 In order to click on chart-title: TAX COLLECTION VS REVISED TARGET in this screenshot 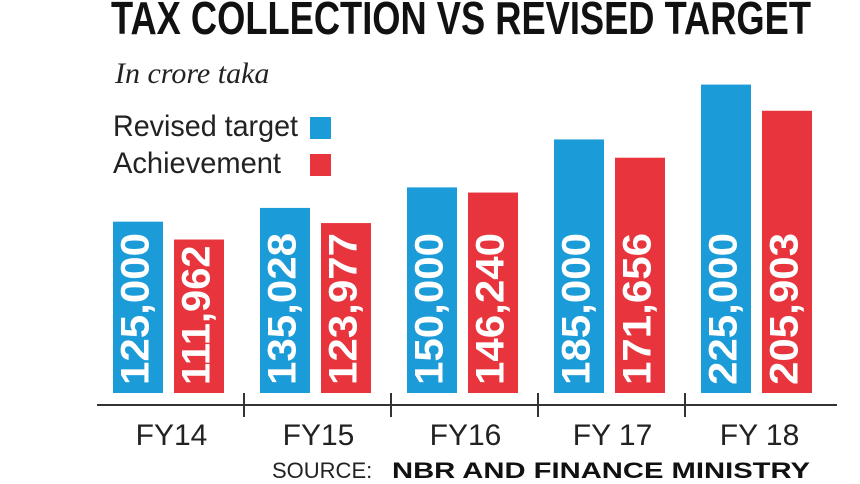, I will do `click(461, 22)`.